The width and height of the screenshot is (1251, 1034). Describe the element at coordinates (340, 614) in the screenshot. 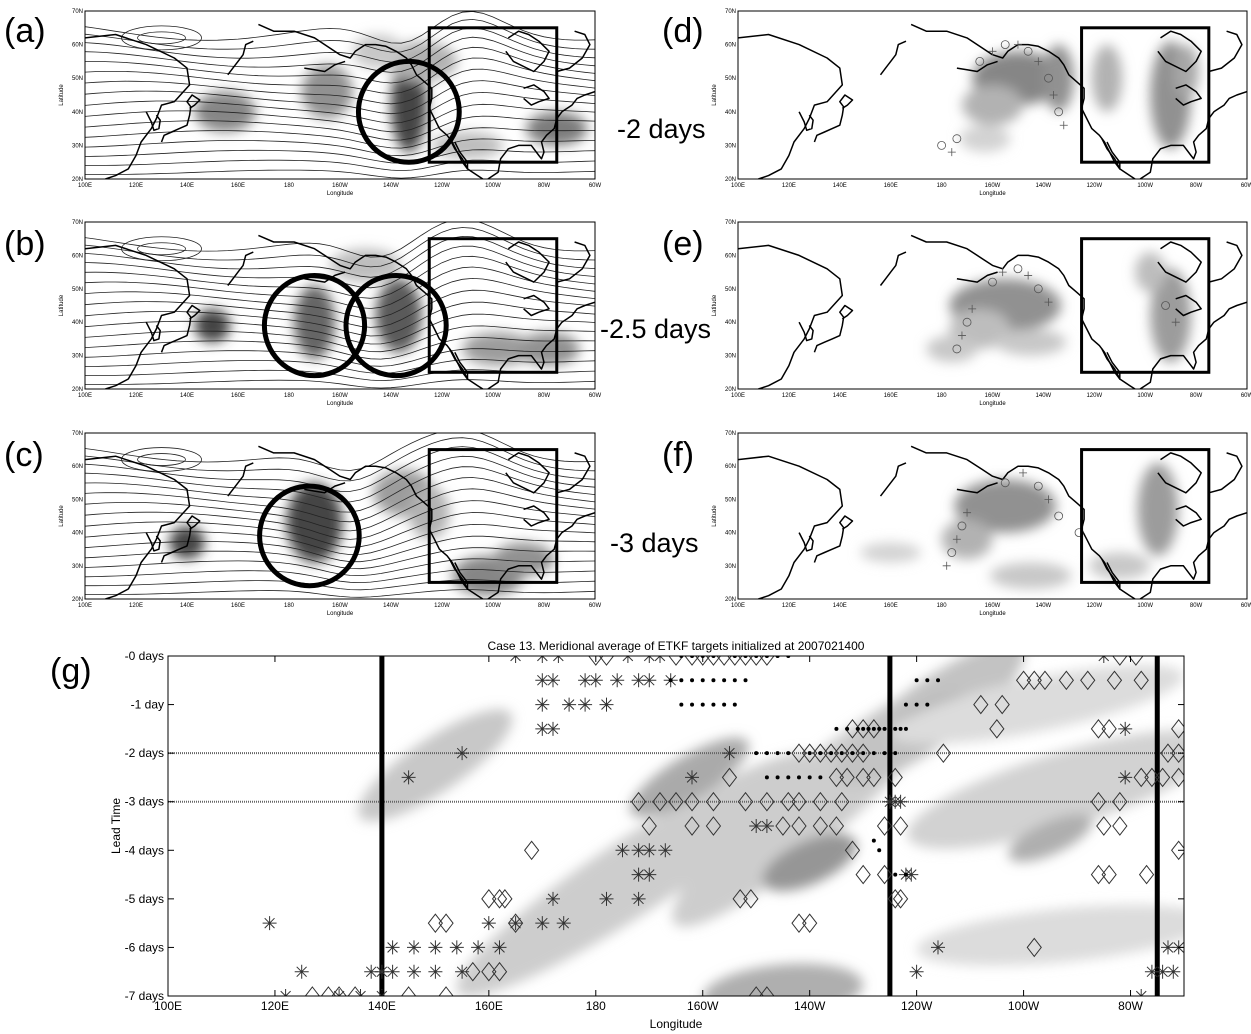

I see `map-xlabel: Longitude` at that location.